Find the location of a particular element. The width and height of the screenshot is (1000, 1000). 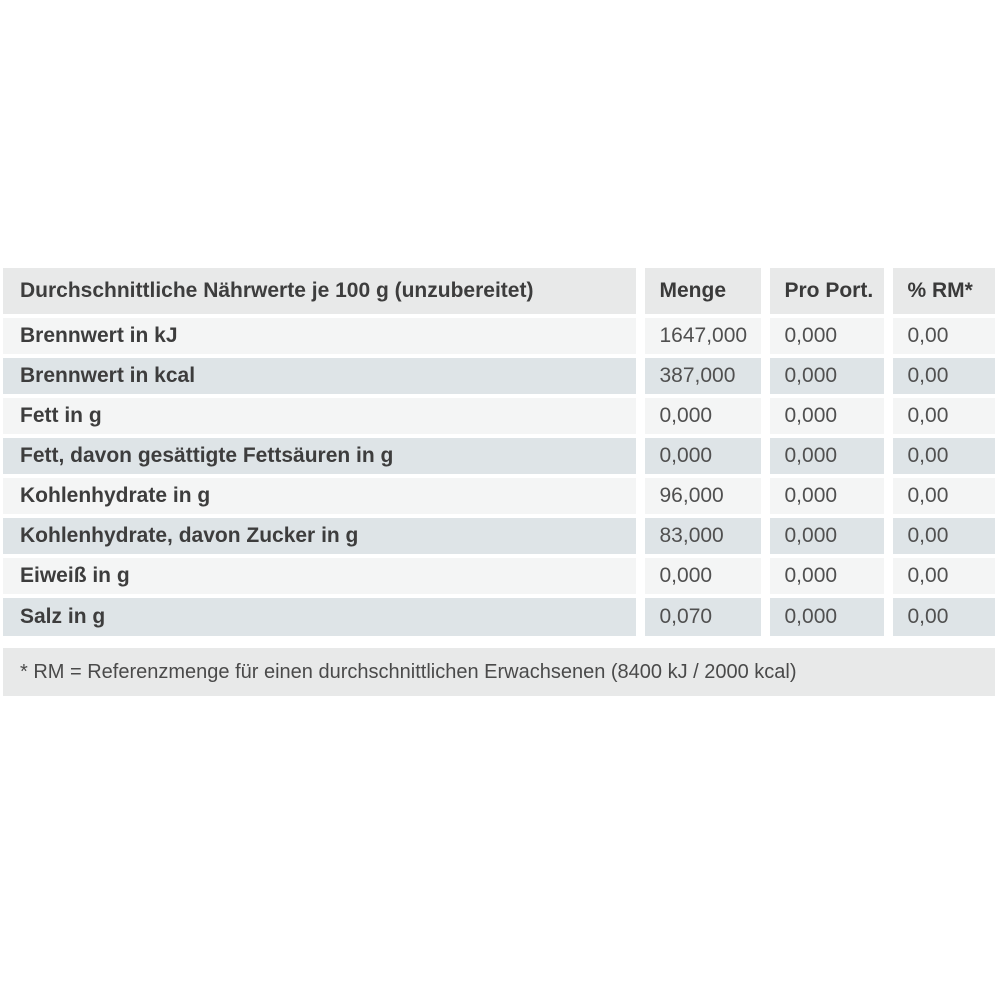

column-header-menge: Menge is located at coordinates (700, 292).